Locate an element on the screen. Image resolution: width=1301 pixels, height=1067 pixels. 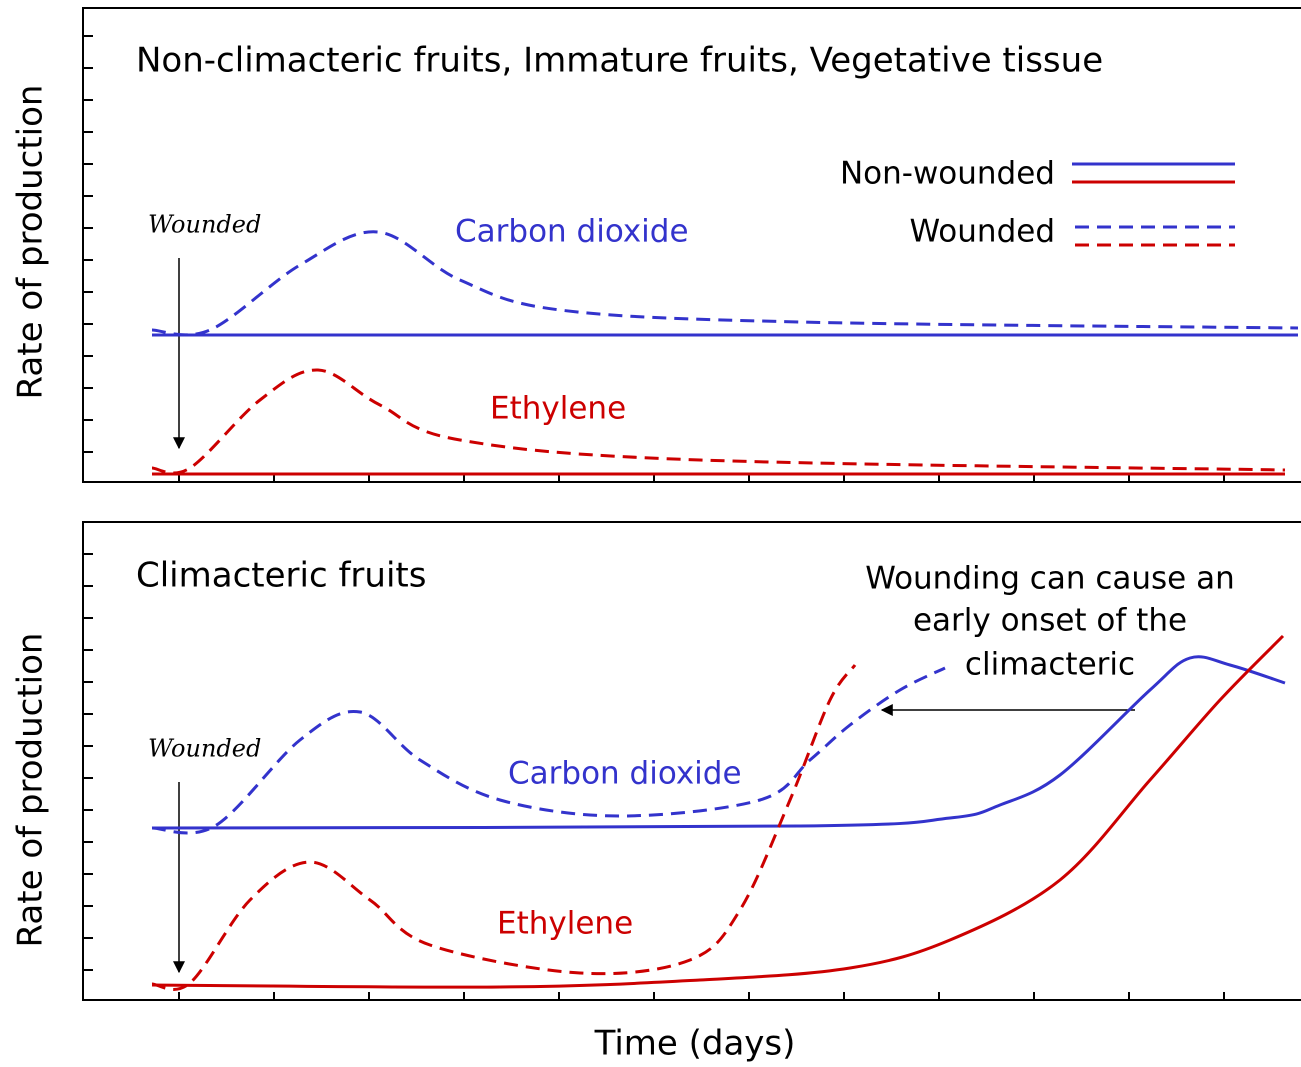
annotation: early onset of the is located at coordinates (1050, 621).